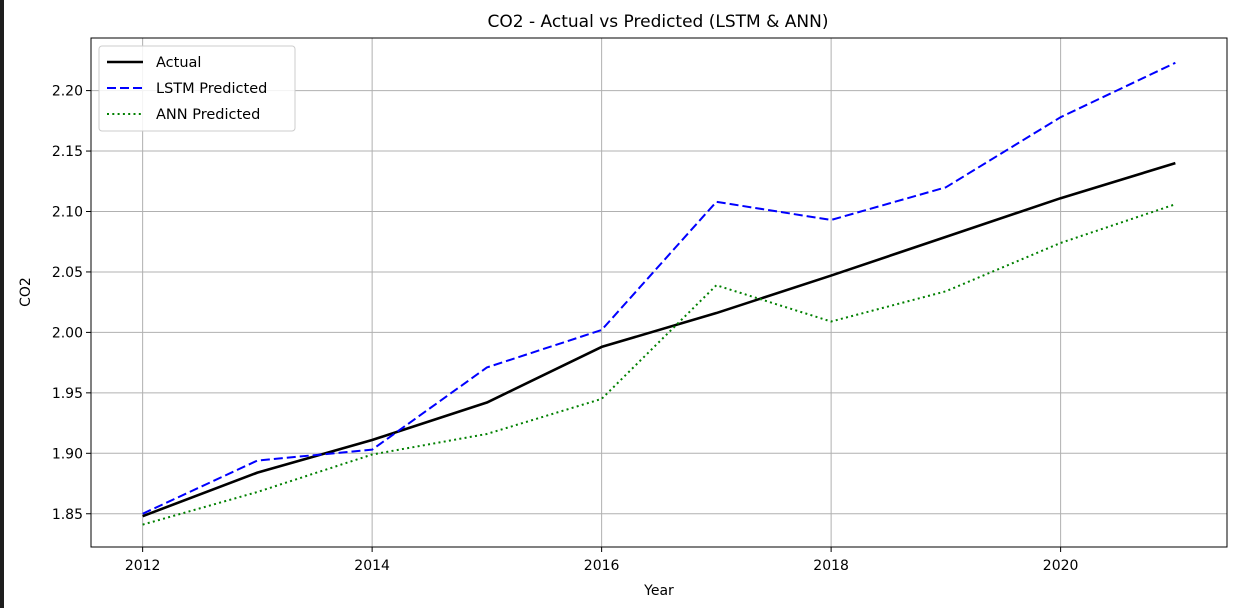  What do you see at coordinates (67, 333) in the screenshot?
I see `y-tick-label: 2.00` at bounding box center [67, 333].